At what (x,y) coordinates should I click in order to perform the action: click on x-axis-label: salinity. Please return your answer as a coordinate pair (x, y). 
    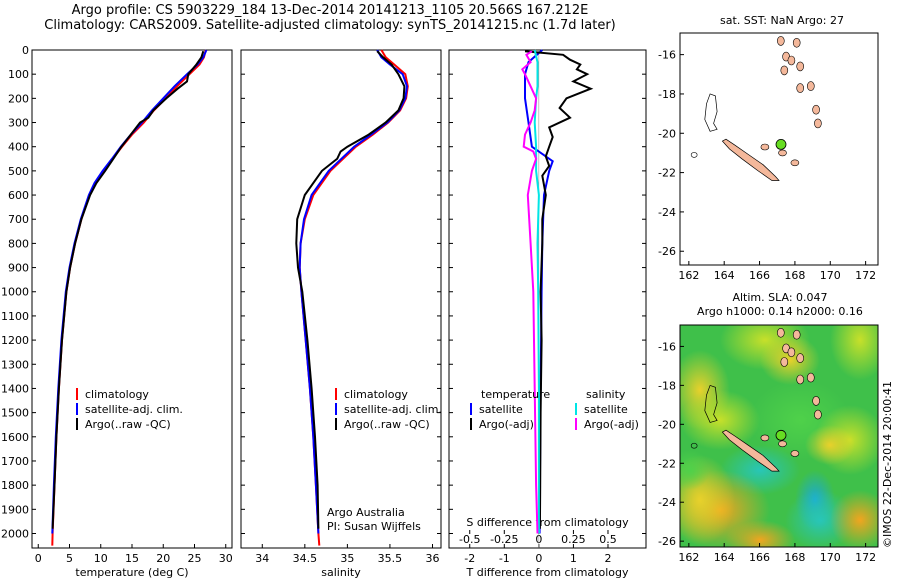
    Looking at the image, I should click on (341, 572).